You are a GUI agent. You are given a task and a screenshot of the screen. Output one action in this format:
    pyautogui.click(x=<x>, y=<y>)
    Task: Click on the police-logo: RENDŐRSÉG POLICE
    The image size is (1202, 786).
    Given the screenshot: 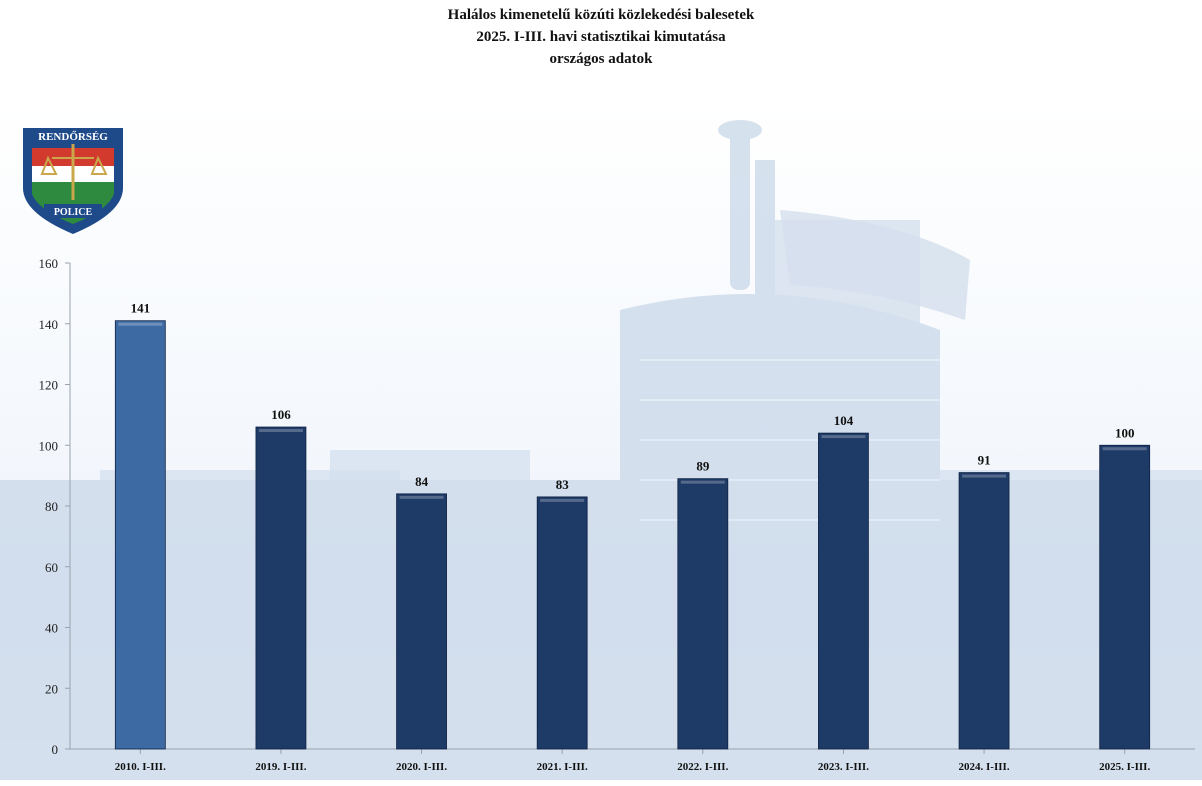 What is the action you would take?
    pyautogui.click(x=73, y=181)
    